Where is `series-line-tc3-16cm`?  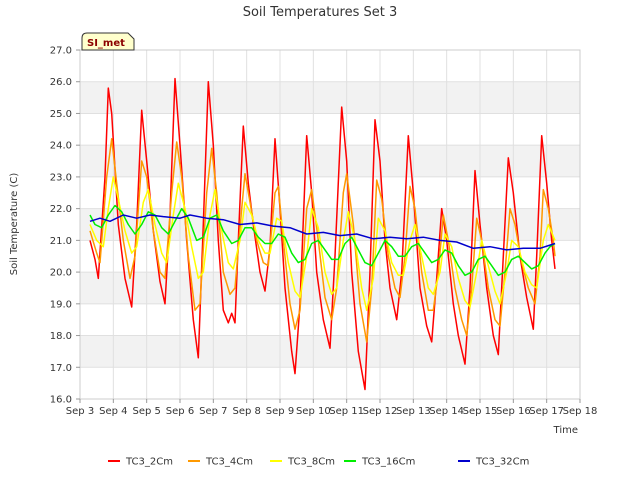 series-line-tc3-16cm is located at coordinates (322, 240).